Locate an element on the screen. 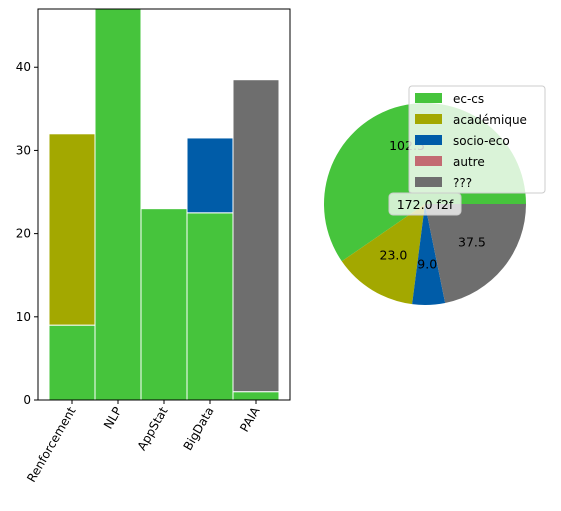  legend-label: socio-eco is located at coordinates (481, 141).